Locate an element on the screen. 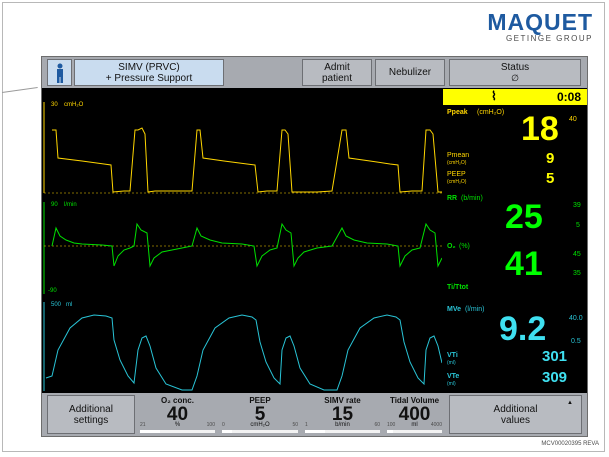 The width and height of the screenshot is (609, 457). flow-unit: l/min is located at coordinates (70, 205).